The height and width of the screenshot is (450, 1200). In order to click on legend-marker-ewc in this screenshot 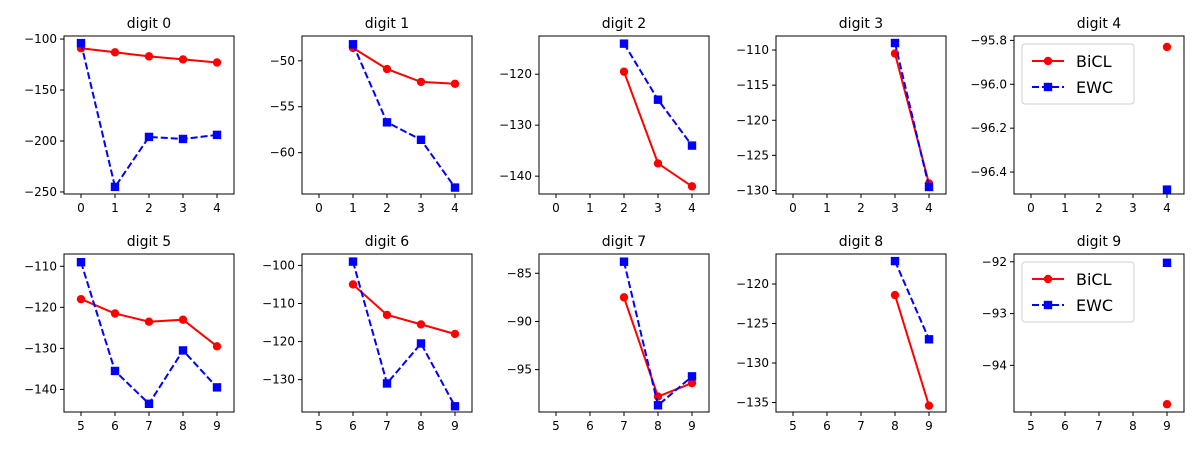, I will do `click(1048, 305)`.